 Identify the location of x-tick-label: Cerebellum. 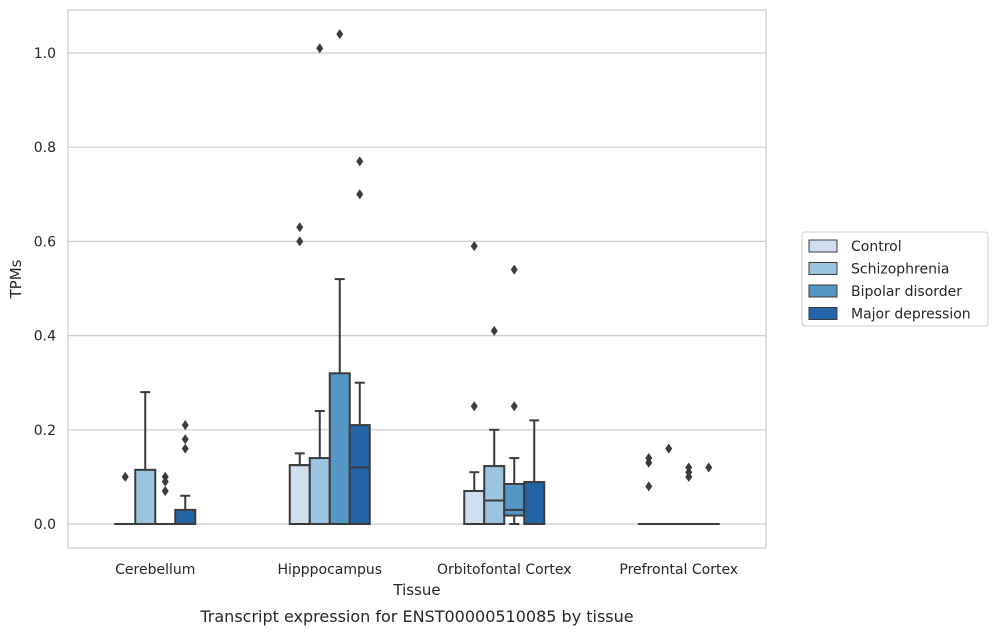
(155, 570).